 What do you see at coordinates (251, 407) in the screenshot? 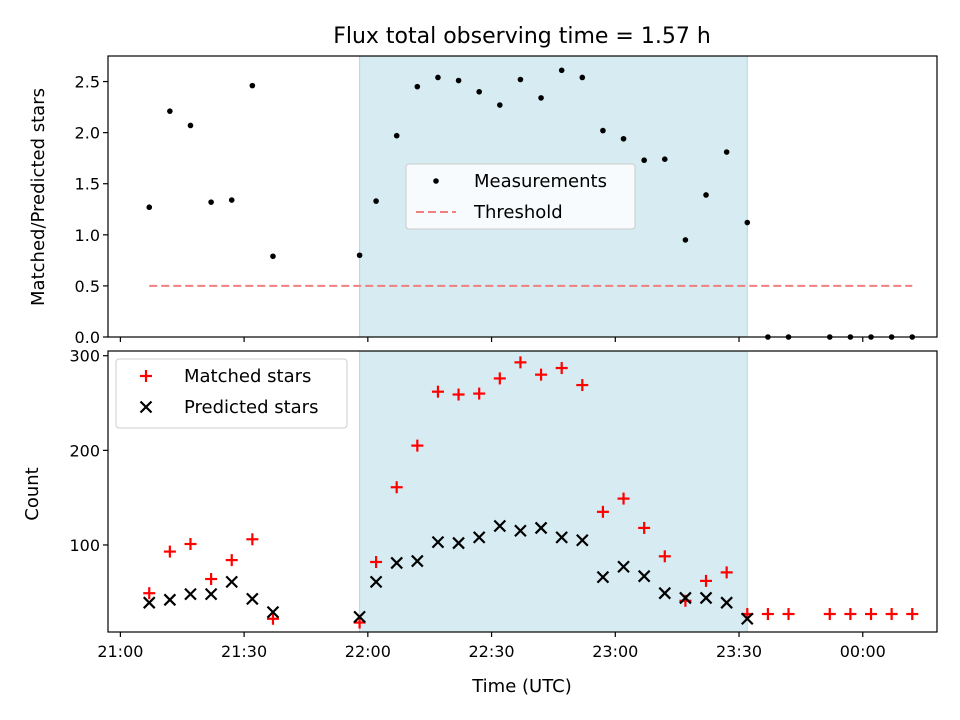
I see `legend-label: Predicted stars` at bounding box center [251, 407].